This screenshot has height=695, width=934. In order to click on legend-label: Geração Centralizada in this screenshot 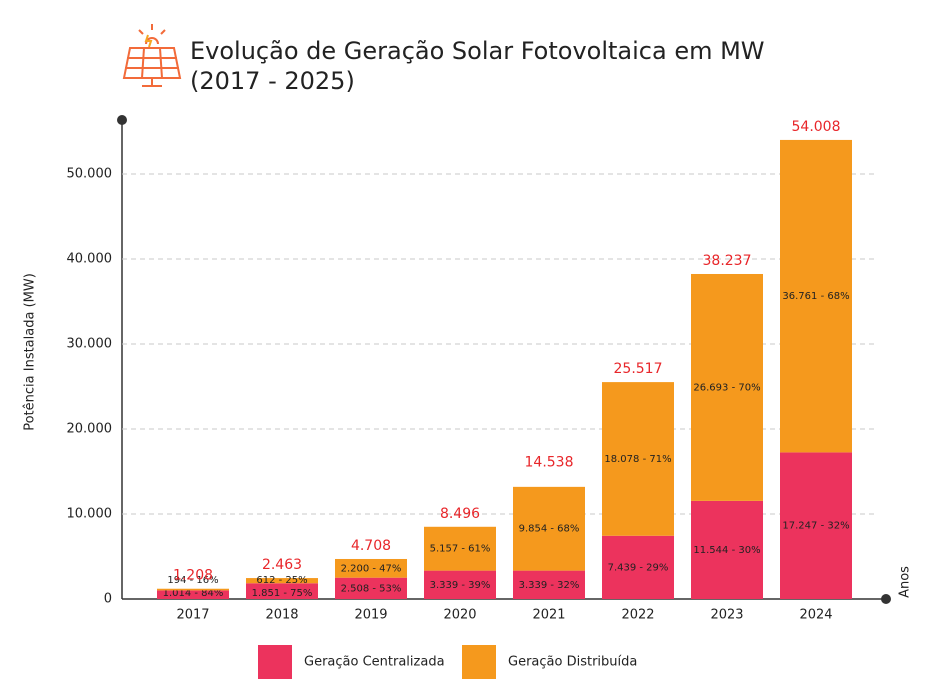, I will do `click(374, 662)`.